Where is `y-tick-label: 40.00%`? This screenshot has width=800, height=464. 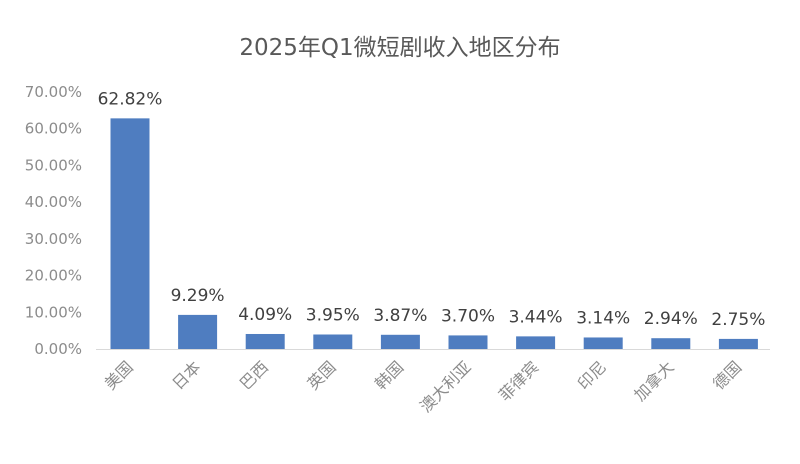 y-tick-label: 40.00% is located at coordinates (53, 202).